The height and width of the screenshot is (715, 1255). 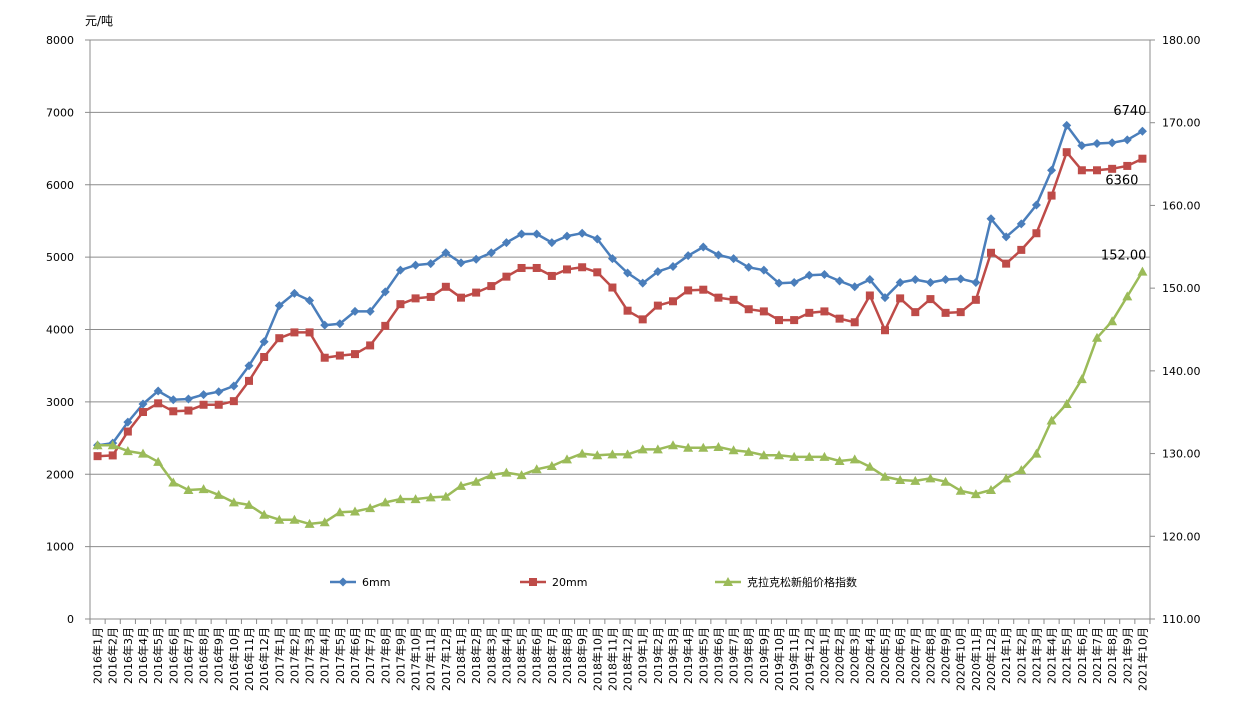 I want to click on x-tick-label: 2020年9月, so click(x=946, y=655).